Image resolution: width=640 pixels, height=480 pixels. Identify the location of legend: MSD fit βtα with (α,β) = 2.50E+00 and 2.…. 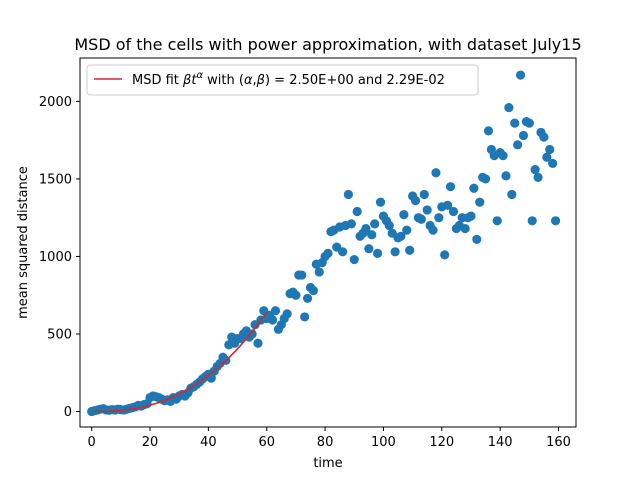
(282, 80).